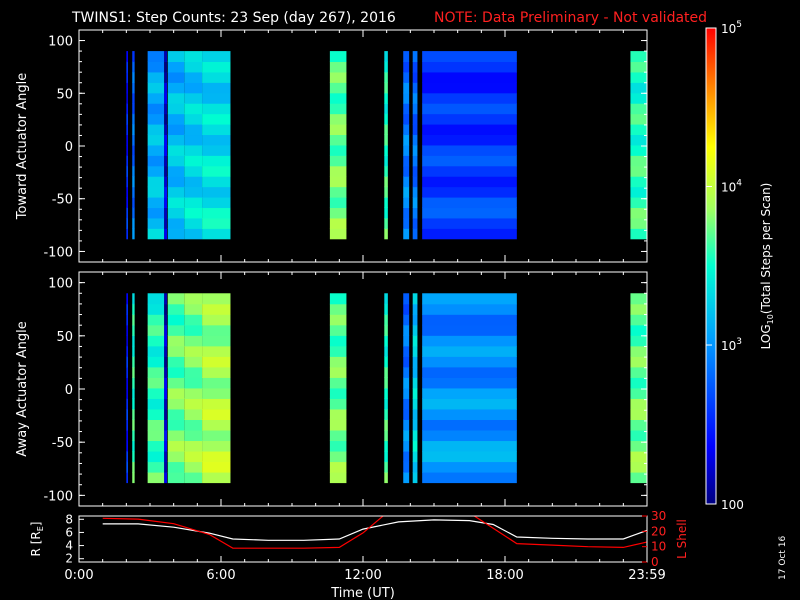  I want to click on preliminary-note: NOTE: Data Preliminary - Not validated, so click(570, 18).